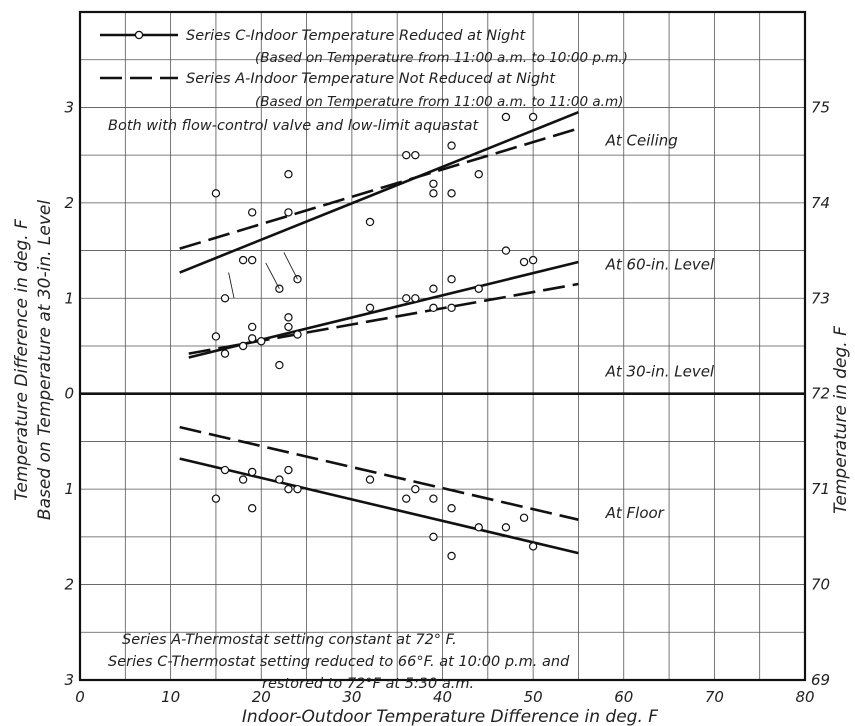 This screenshot has height=726, width=855. I want to click on fit-line-floor-series-a, so click(379, 473).